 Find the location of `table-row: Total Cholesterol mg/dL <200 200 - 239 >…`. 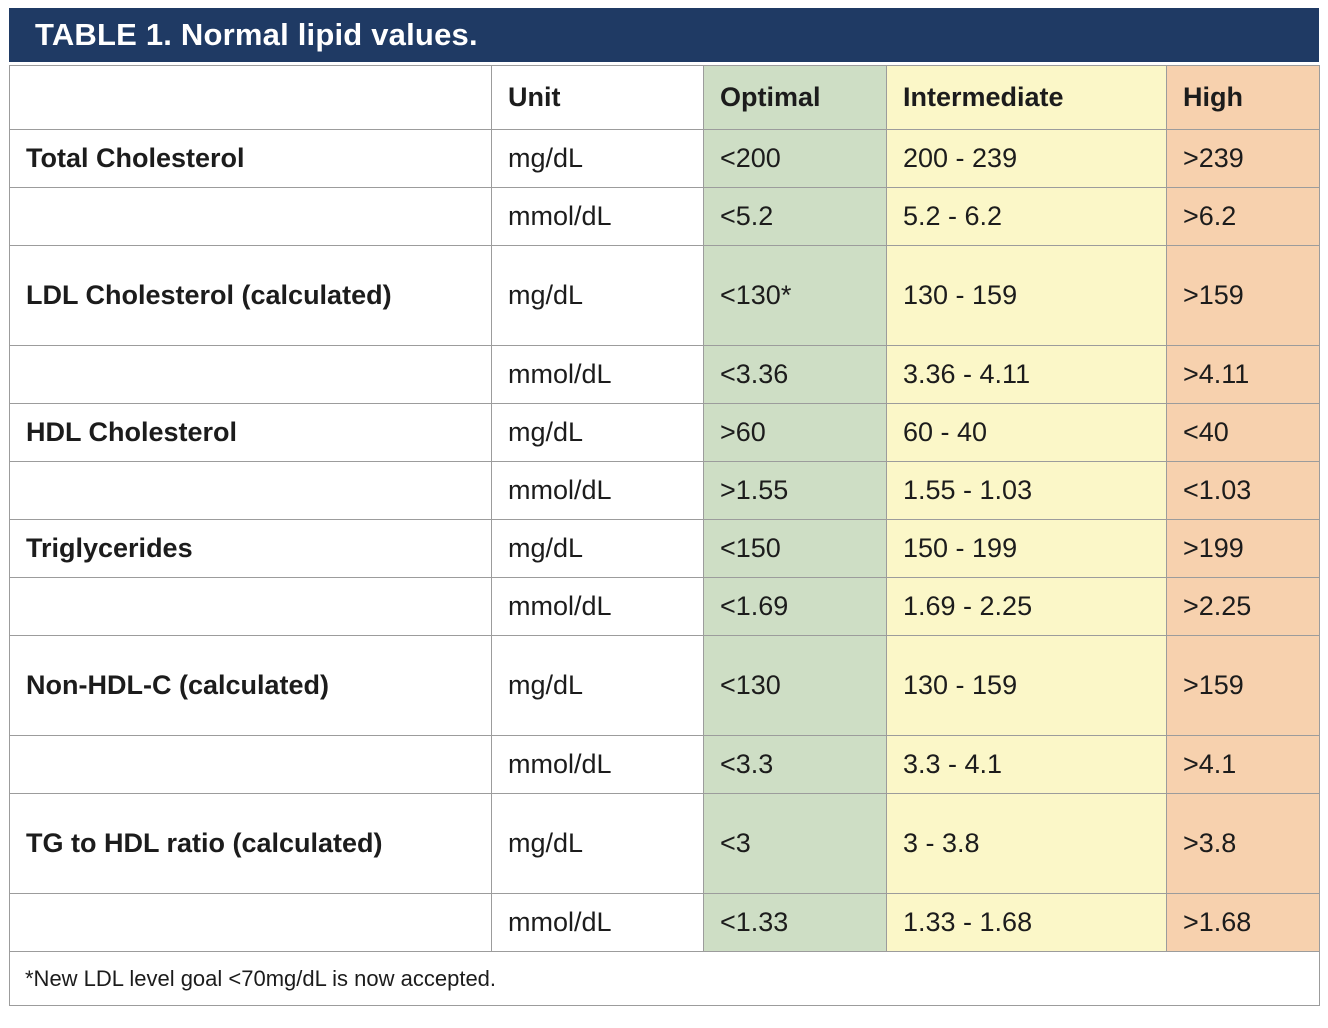

table-row: Total Cholesterol mg/dL <200 200 - 239 >… is located at coordinates (664, 158).